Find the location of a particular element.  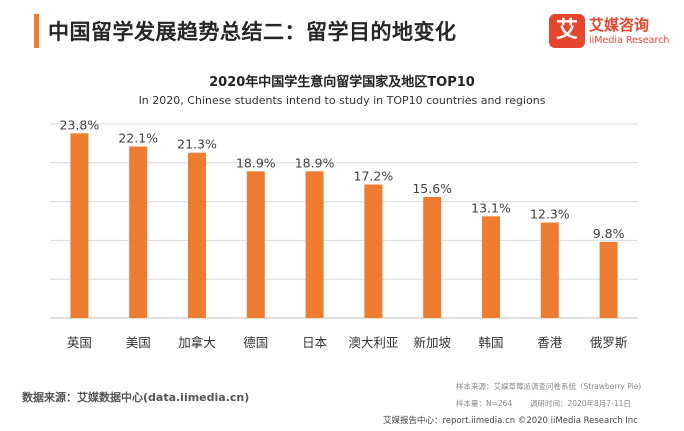

bar-value-label: 17.2% is located at coordinates (374, 176).